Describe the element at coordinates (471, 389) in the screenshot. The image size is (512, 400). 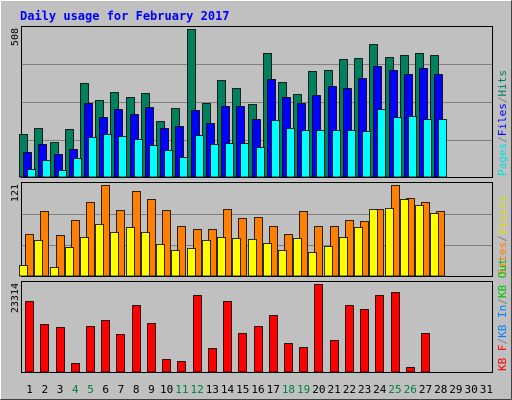
I see `x-tick-label: 30` at that location.